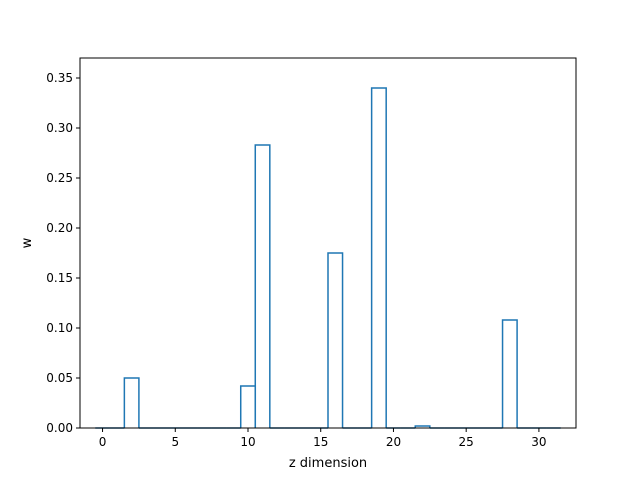  Describe the element at coordinates (59, 178) in the screenshot. I see `y-tick-label: 0.25` at that location.